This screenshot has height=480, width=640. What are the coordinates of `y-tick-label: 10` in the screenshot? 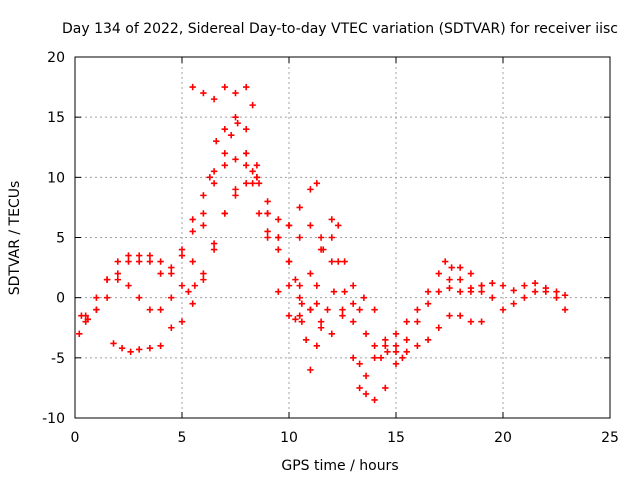 It's located at (56, 178).